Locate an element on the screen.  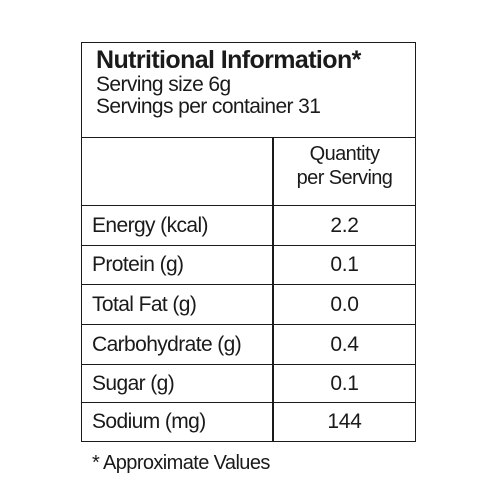
row-label: Sugar (g) is located at coordinates (133, 383).